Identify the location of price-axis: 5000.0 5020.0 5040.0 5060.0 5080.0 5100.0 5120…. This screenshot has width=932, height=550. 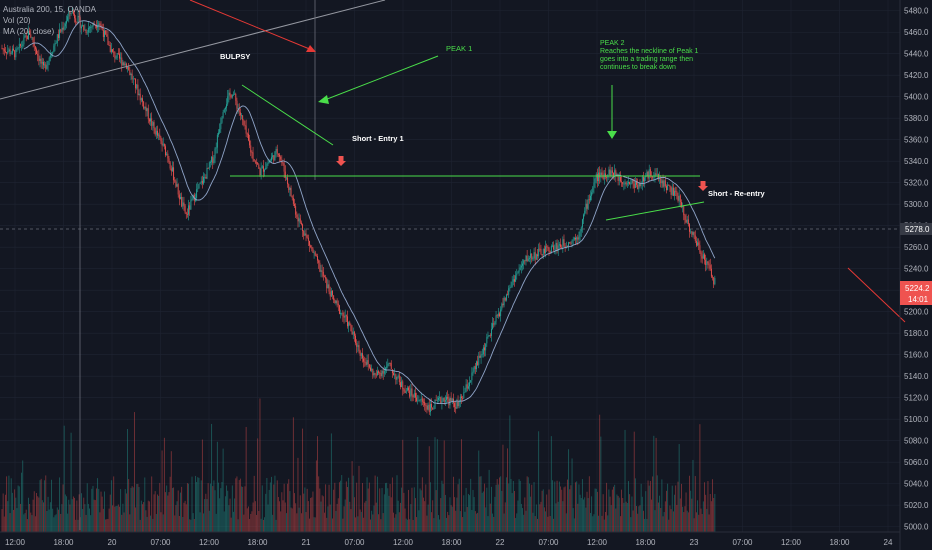
(914, 275).